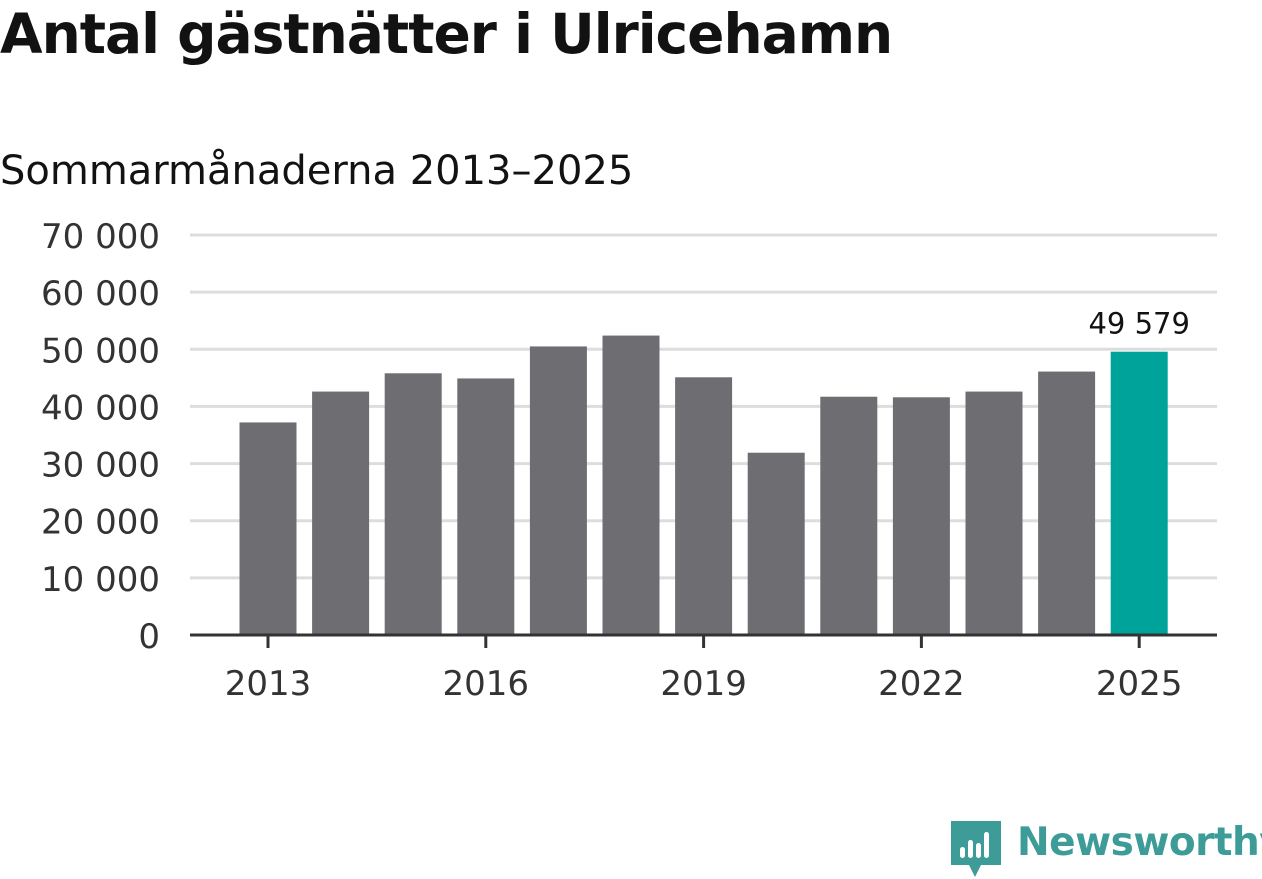  What do you see at coordinates (486, 684) in the screenshot?
I see `x-tick-label: 2016` at bounding box center [486, 684].